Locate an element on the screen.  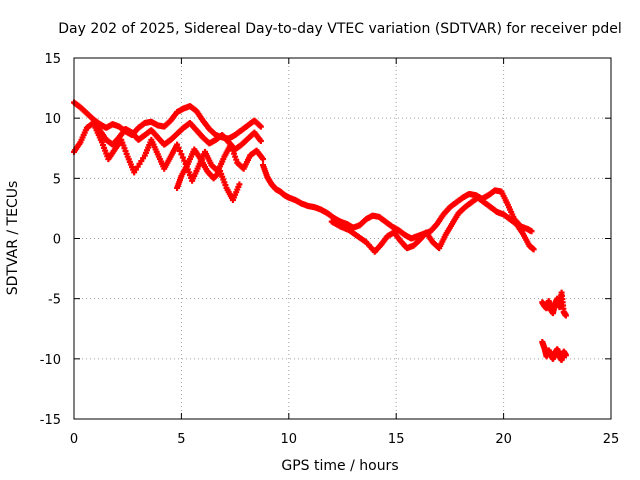
x-tick-label: 5 is located at coordinates (181, 439).